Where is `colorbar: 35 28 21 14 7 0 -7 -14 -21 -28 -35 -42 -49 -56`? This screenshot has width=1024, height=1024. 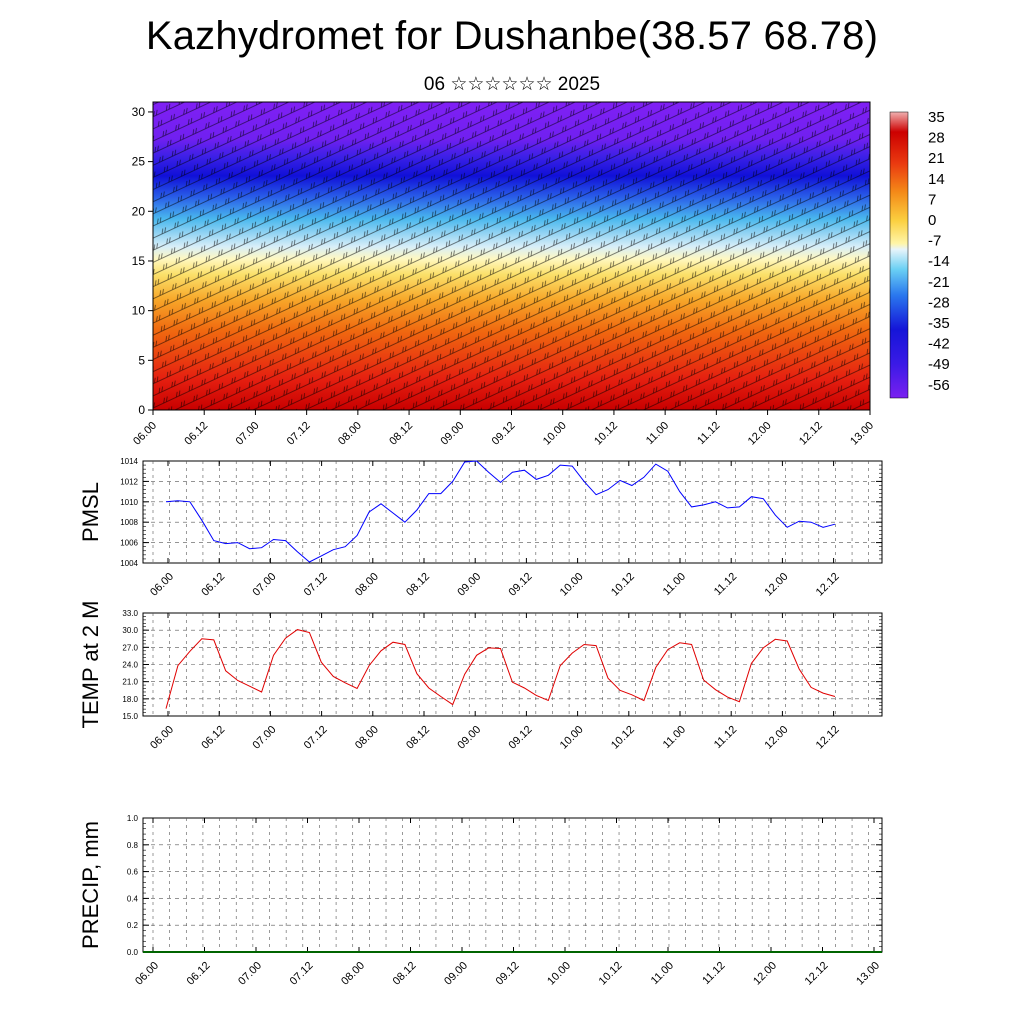
colorbar: 35 28 21 14 7 0 -7 -14 -21 -28 -35 -42 -49 -56 is located at coordinates (919, 254).